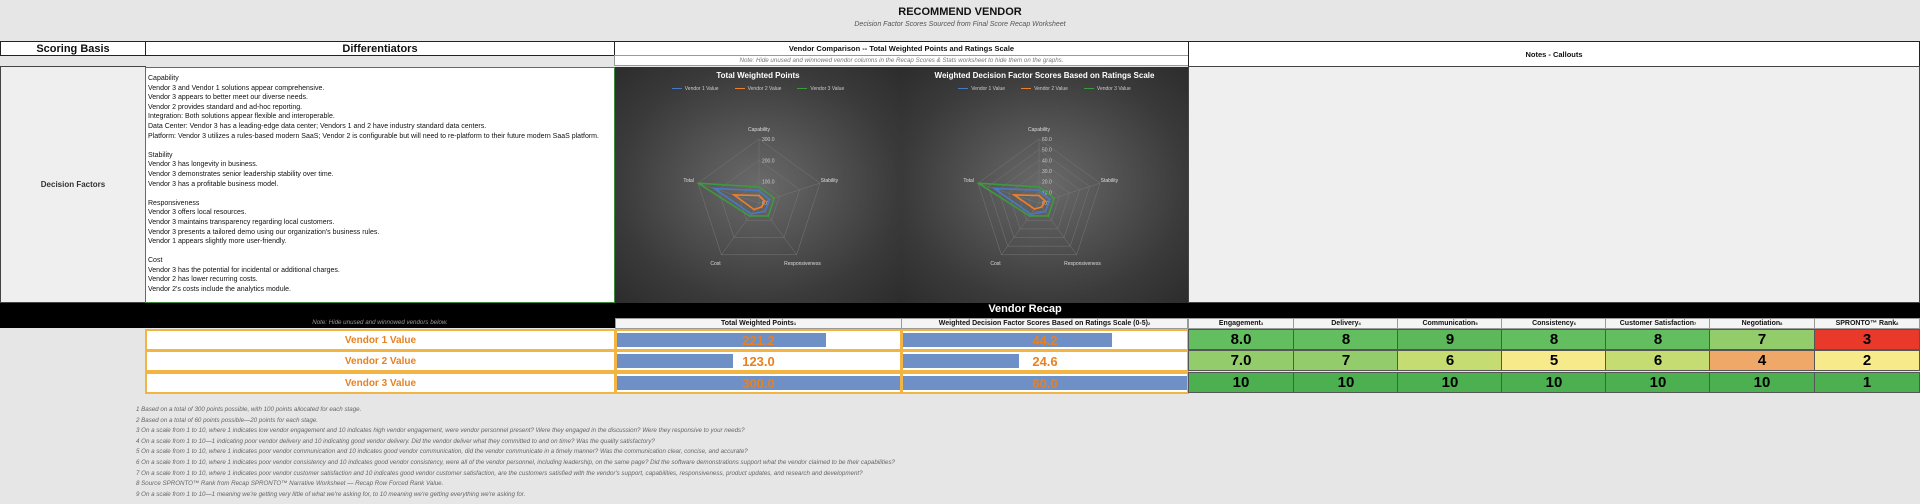 This screenshot has width=1920, height=504. I want to click on recap-column-header: SPRONTO™ Rank 8, so click(1867, 323).